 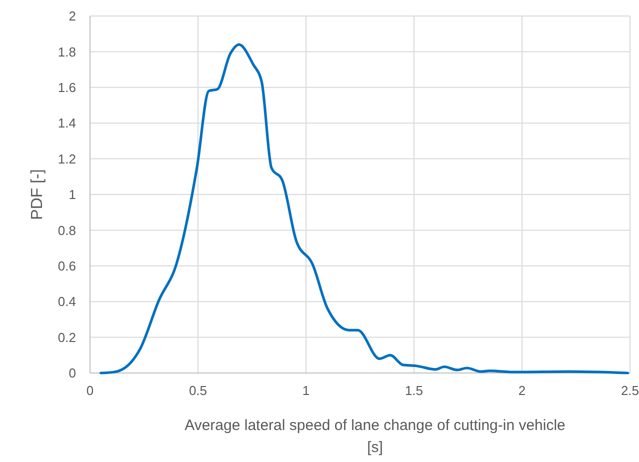 I want to click on y-tick-label: 0.4, so click(x=67, y=302).